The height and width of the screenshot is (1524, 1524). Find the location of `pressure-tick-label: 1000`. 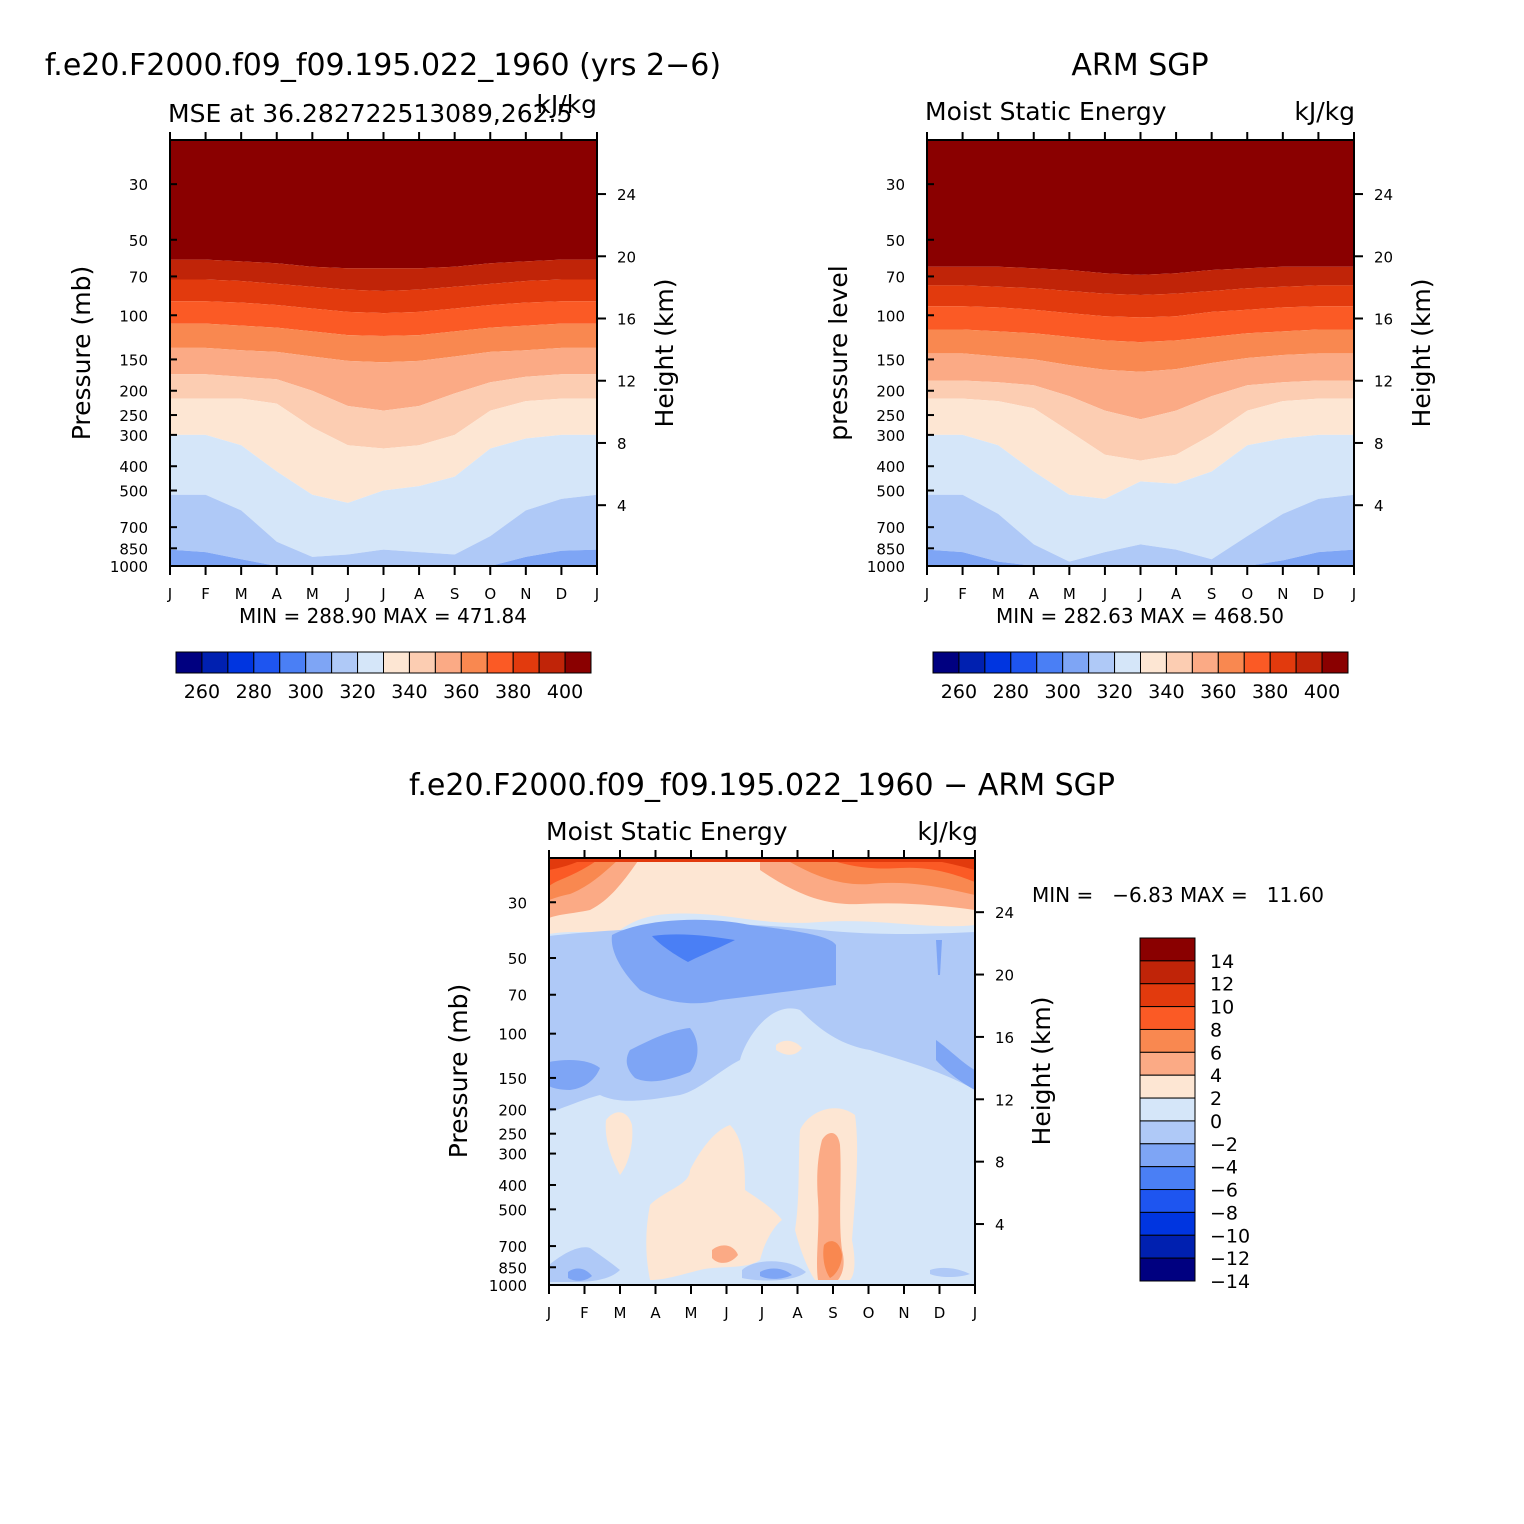

pressure-tick-label: 1000 is located at coordinates (886, 567).